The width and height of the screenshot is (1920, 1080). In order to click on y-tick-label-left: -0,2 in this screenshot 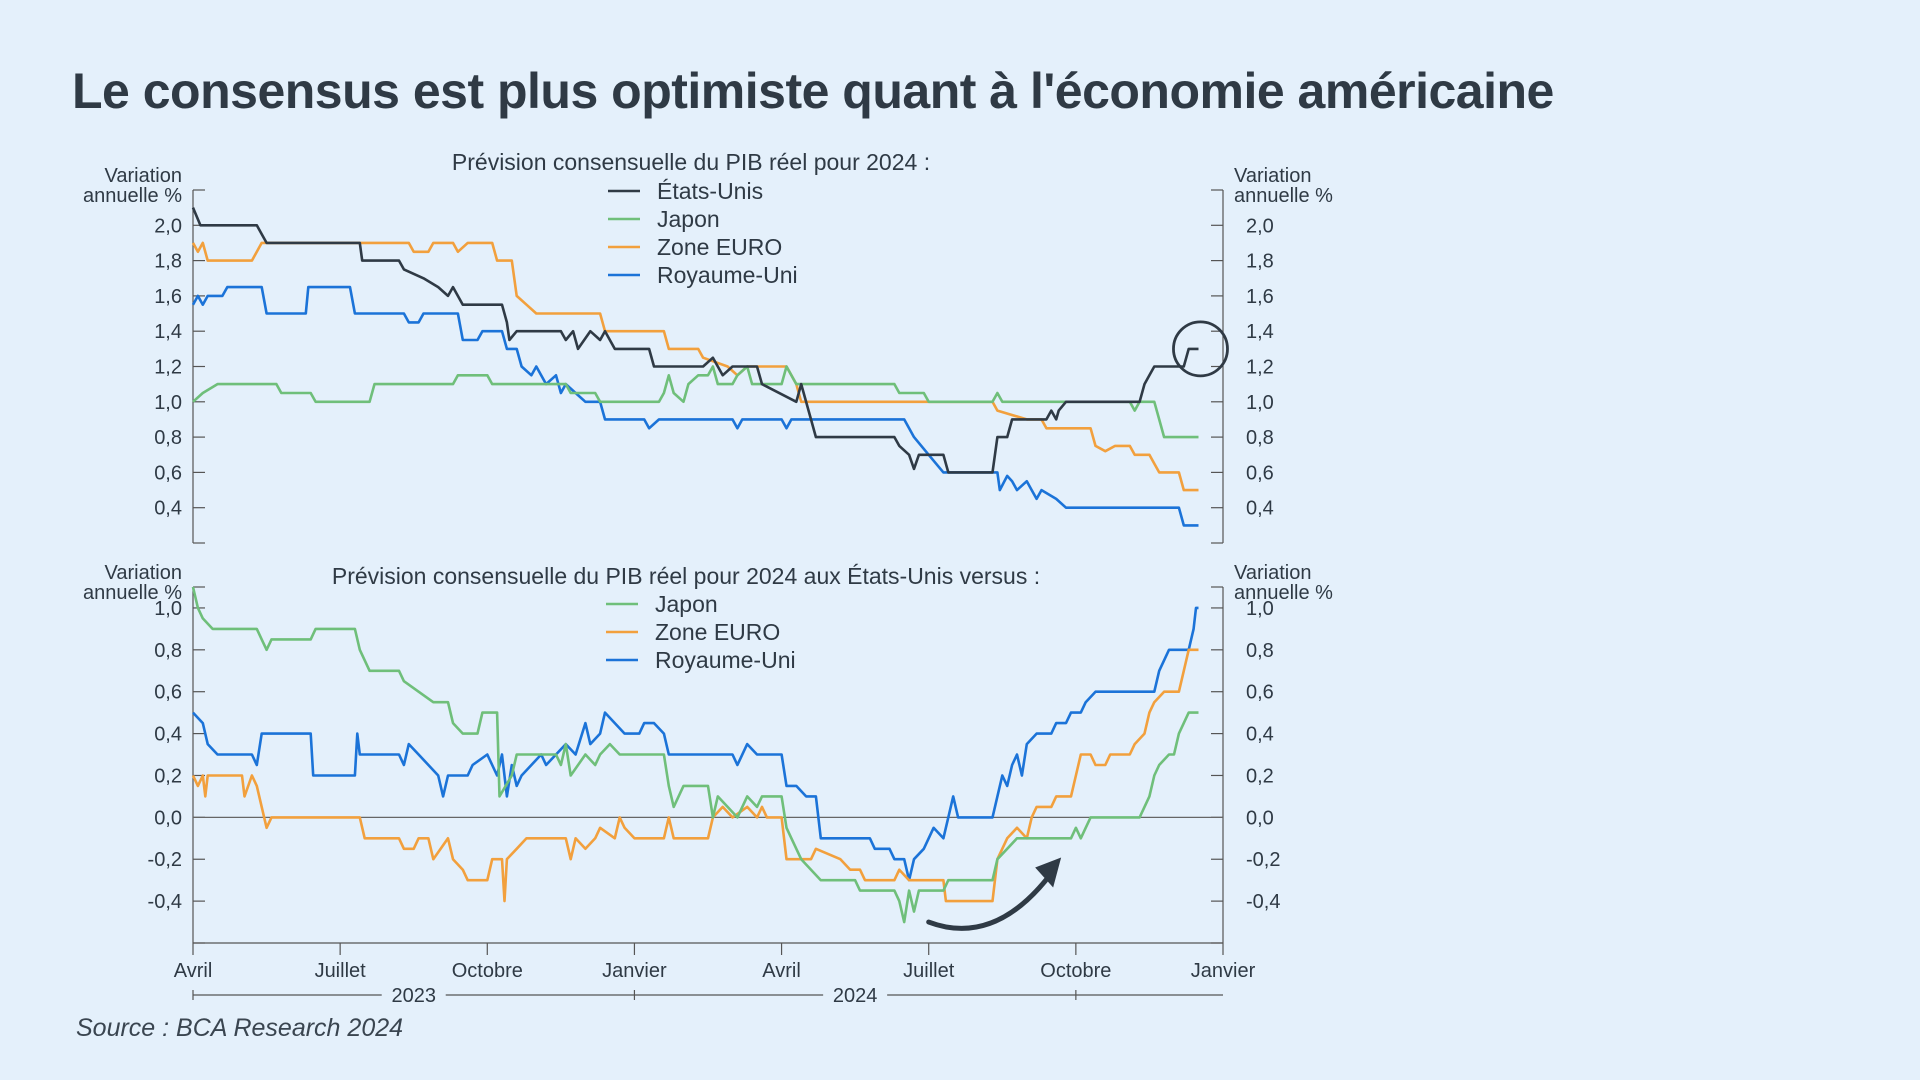, I will do `click(165, 860)`.